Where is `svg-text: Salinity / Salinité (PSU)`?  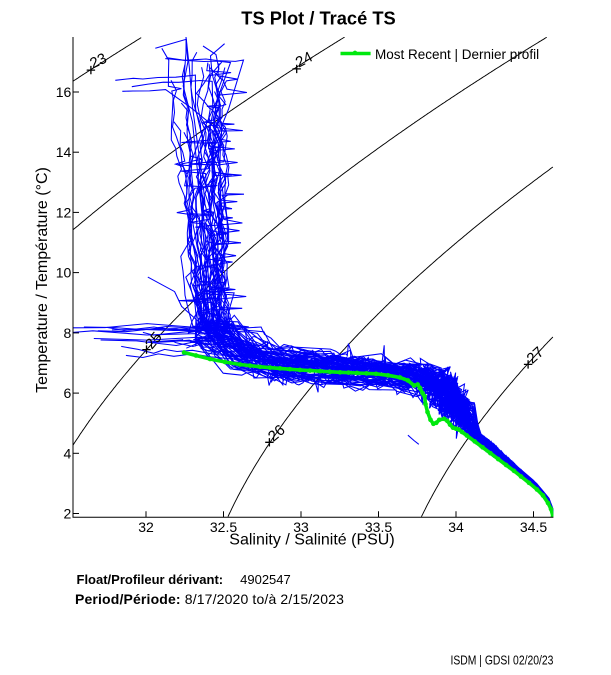 svg-text: Salinity / Salinité (PSU) is located at coordinates (311, 540).